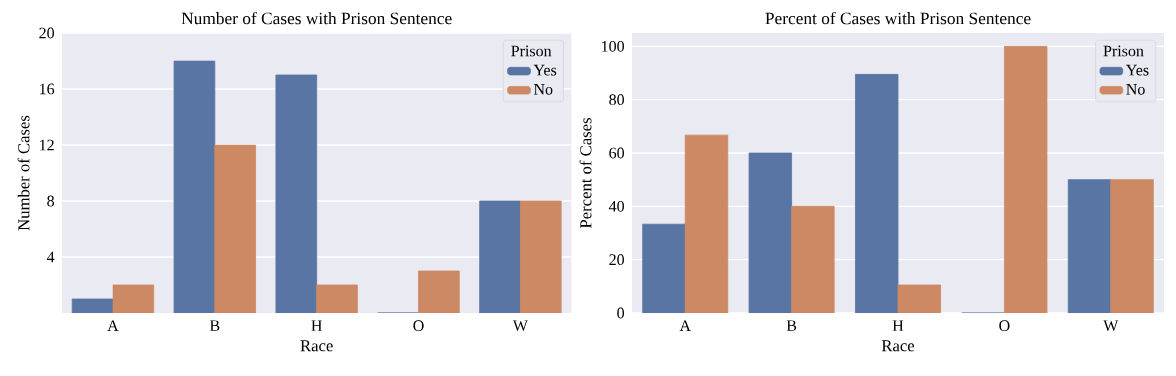  What do you see at coordinates (316, 18) in the screenshot?
I see `chart-title: Number of Cases with Prison Sentence` at bounding box center [316, 18].